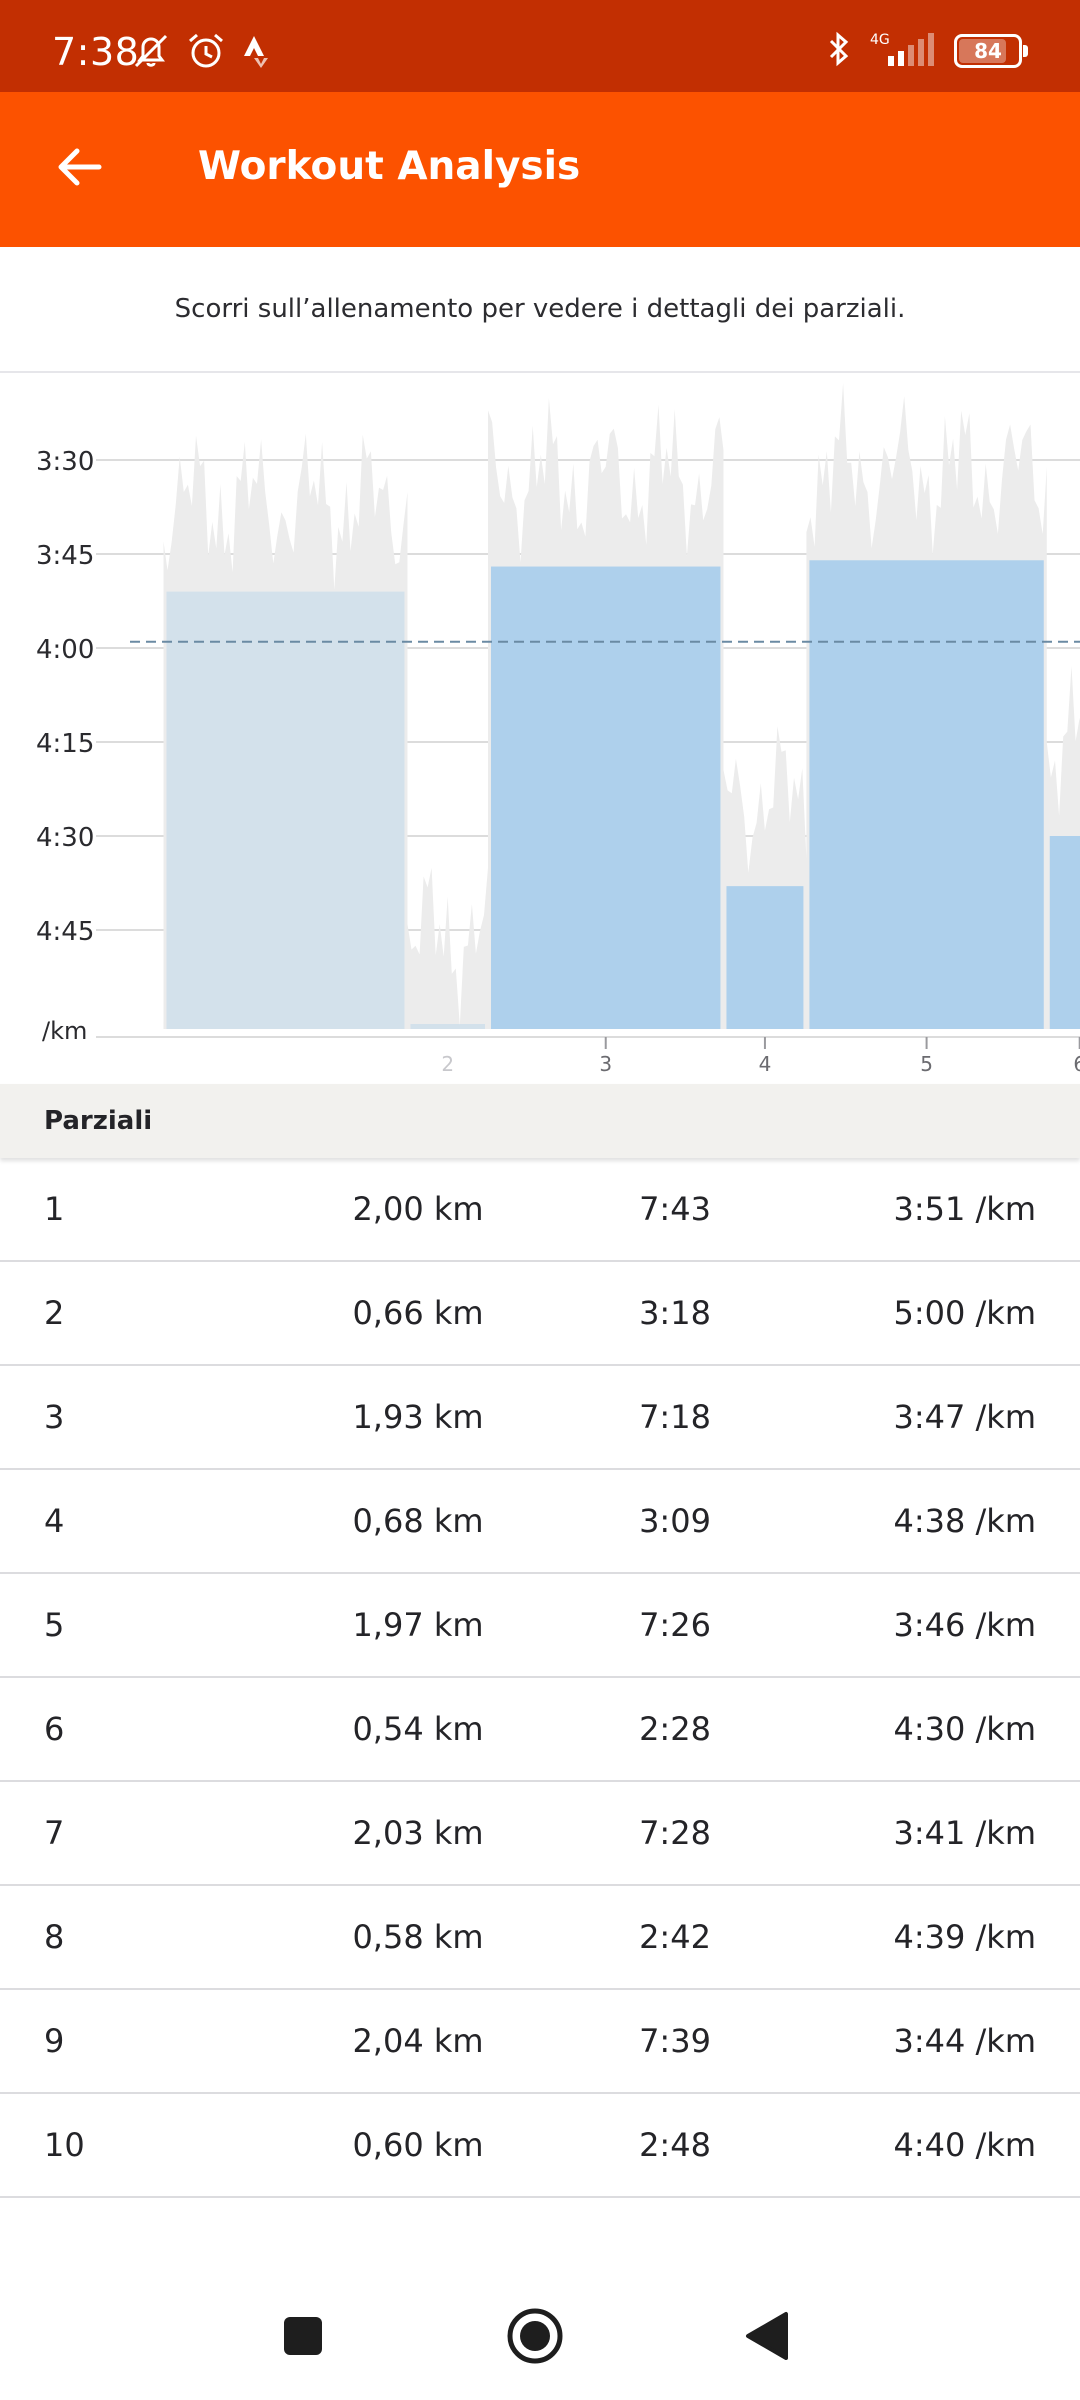 This screenshot has width=1080, height=2400. What do you see at coordinates (389, 166) in the screenshot?
I see `page-title: Workout Analysis` at bounding box center [389, 166].